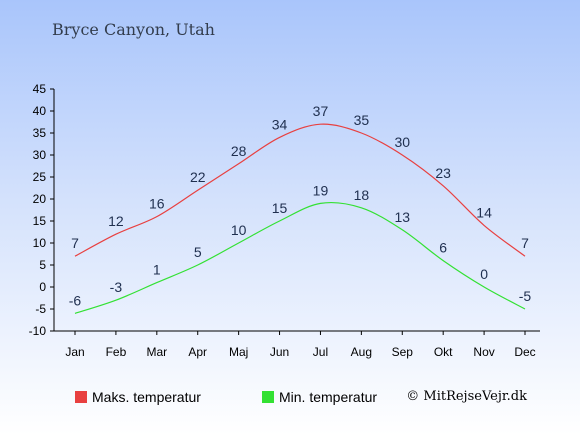 This screenshot has height=435, width=580. Describe the element at coordinates (403, 352) in the screenshot. I see `x-tick-label: Sep` at that location.